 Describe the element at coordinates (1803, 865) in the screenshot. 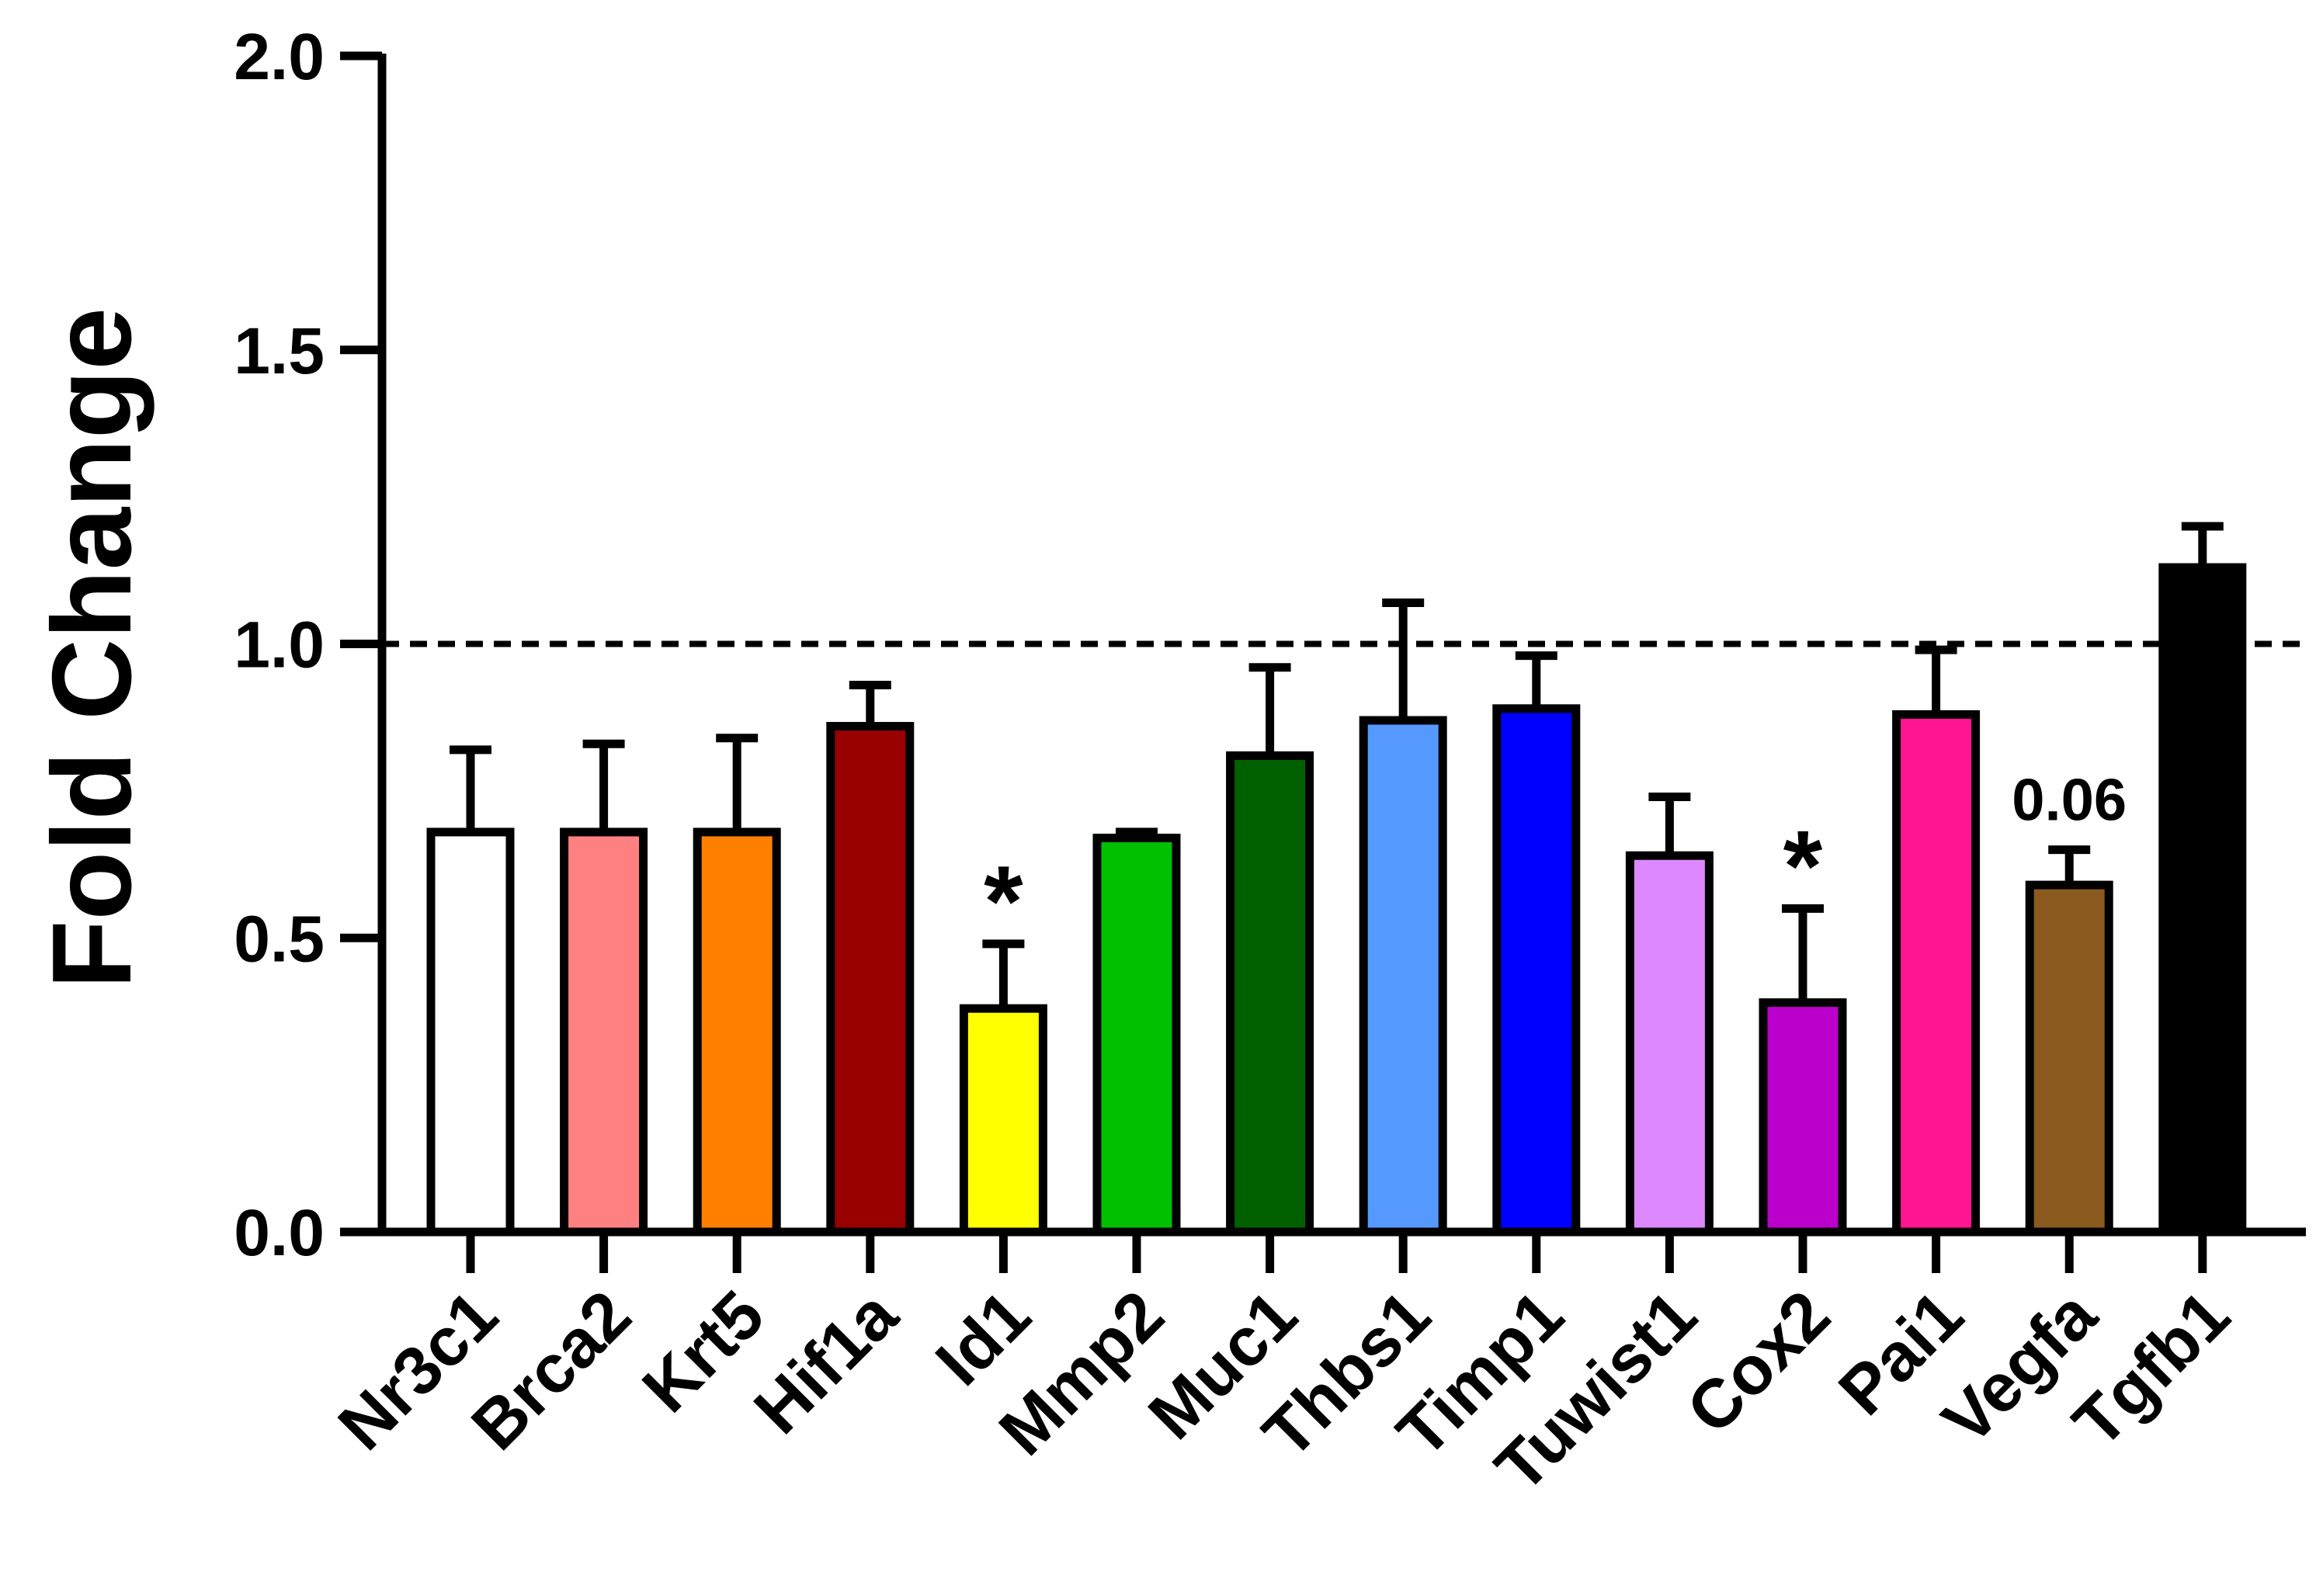

I see `significance-star-cox2: *` at that location.